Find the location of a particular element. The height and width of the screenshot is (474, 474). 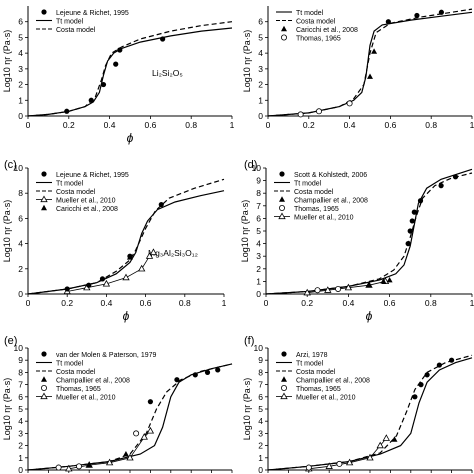

x-tick-label: 0.8 is located at coordinates (431, 303).